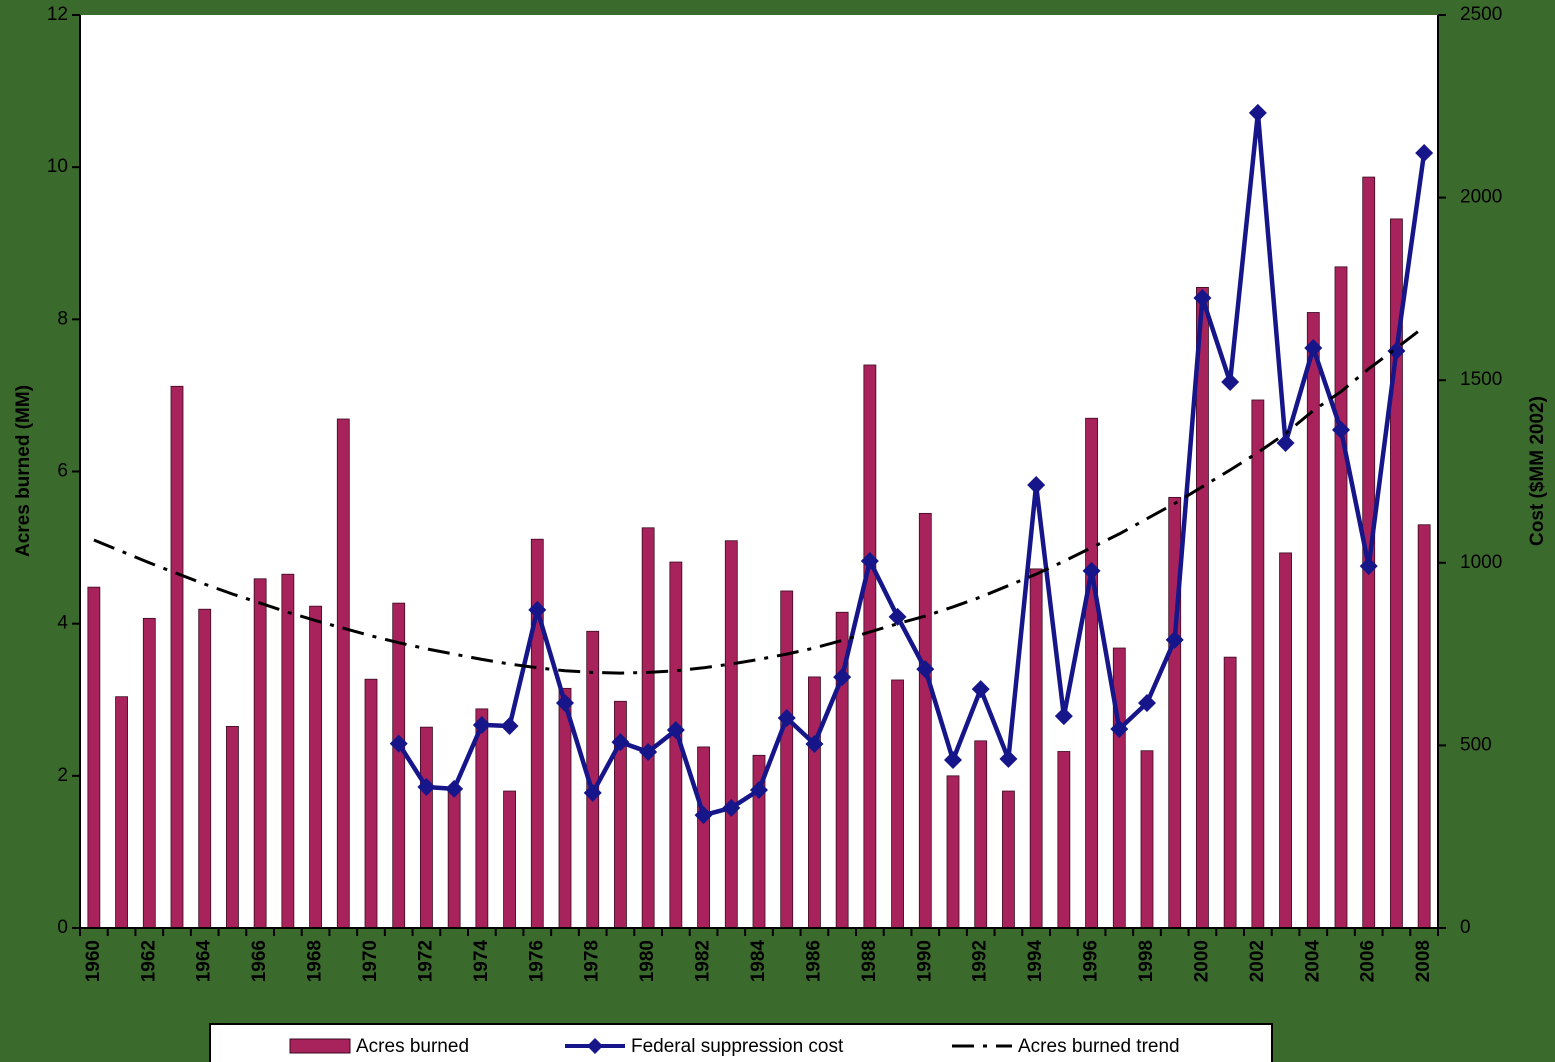 The image size is (1555, 1062). What do you see at coordinates (1537, 471) in the screenshot?
I see `y2-axis-label: Cost ($MM 2002)` at bounding box center [1537, 471].